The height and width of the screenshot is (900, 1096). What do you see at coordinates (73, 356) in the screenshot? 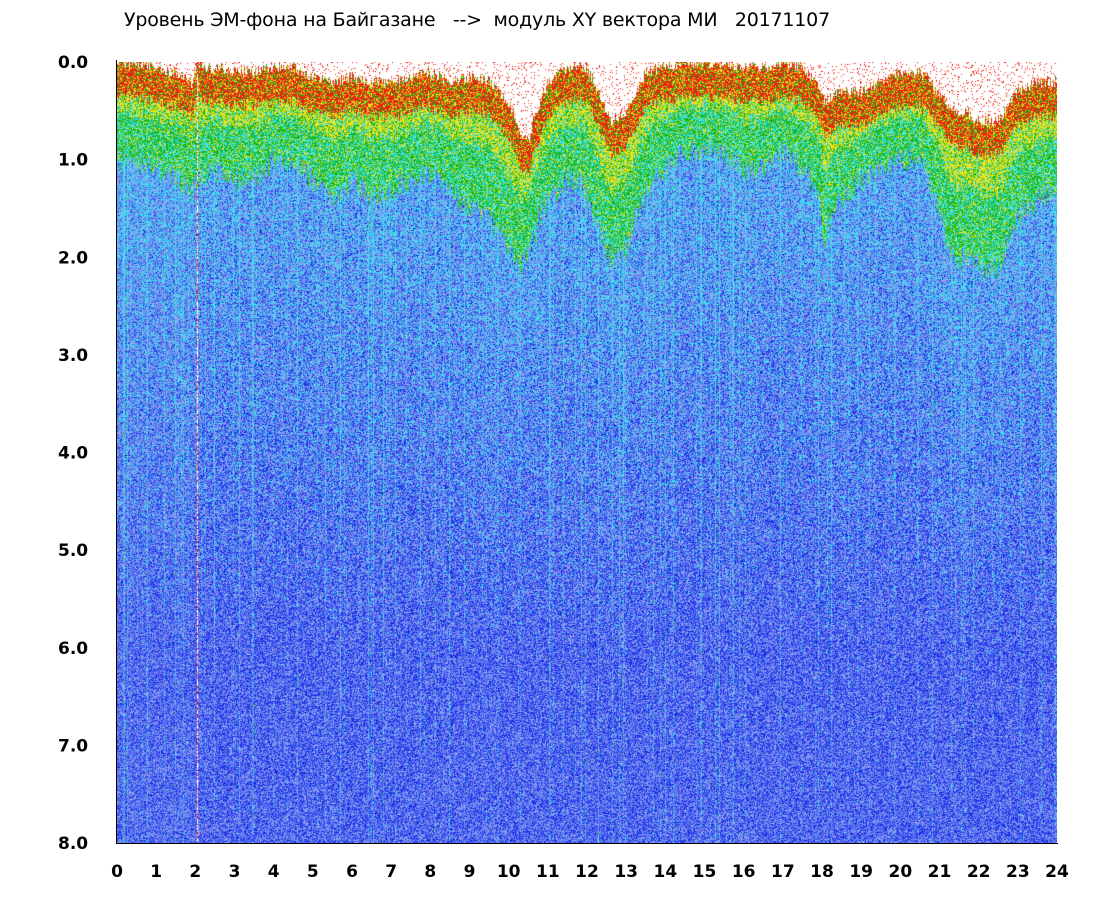
I see `y-tick-label: 3.0` at bounding box center [73, 356].